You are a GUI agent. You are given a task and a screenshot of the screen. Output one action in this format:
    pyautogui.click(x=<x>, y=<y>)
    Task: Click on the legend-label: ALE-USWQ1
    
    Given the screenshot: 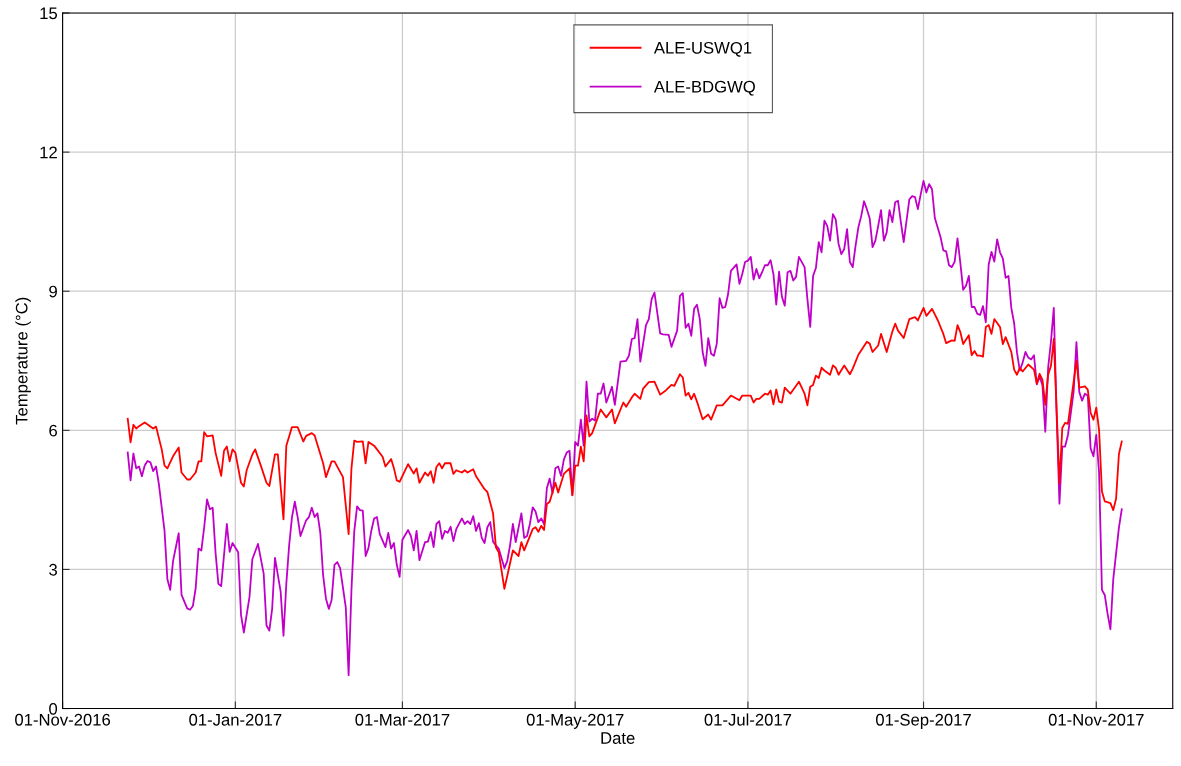 What is the action you would take?
    pyautogui.click(x=702, y=49)
    